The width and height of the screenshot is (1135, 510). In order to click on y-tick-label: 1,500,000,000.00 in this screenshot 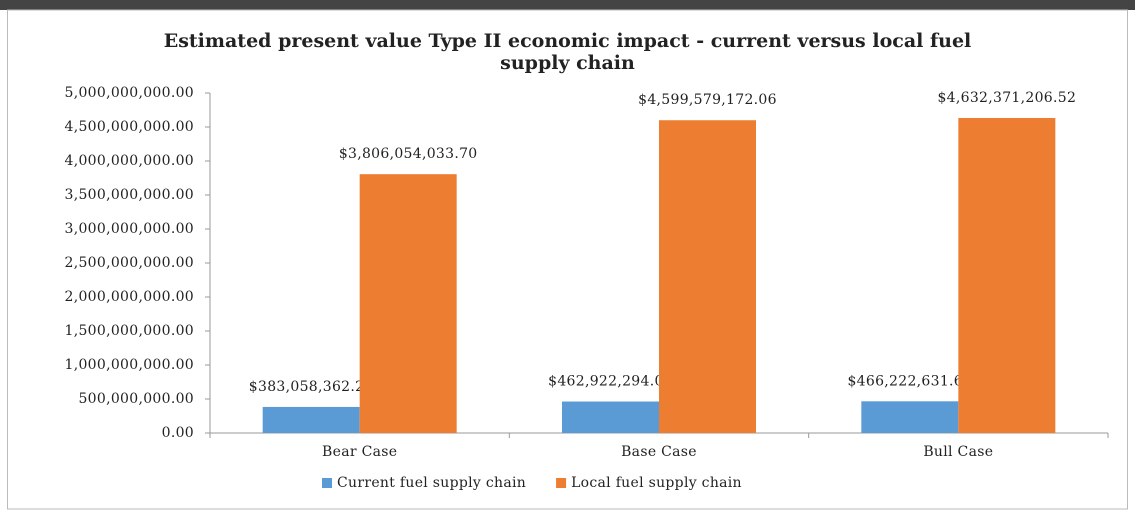, I will do `click(130, 331)`.